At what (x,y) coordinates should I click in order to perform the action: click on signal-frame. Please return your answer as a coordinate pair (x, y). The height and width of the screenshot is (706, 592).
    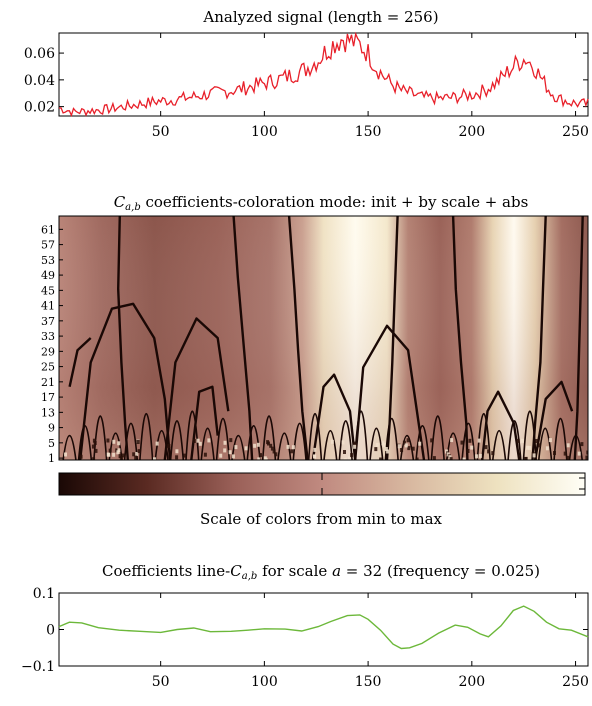
    Looking at the image, I should click on (323, 74).